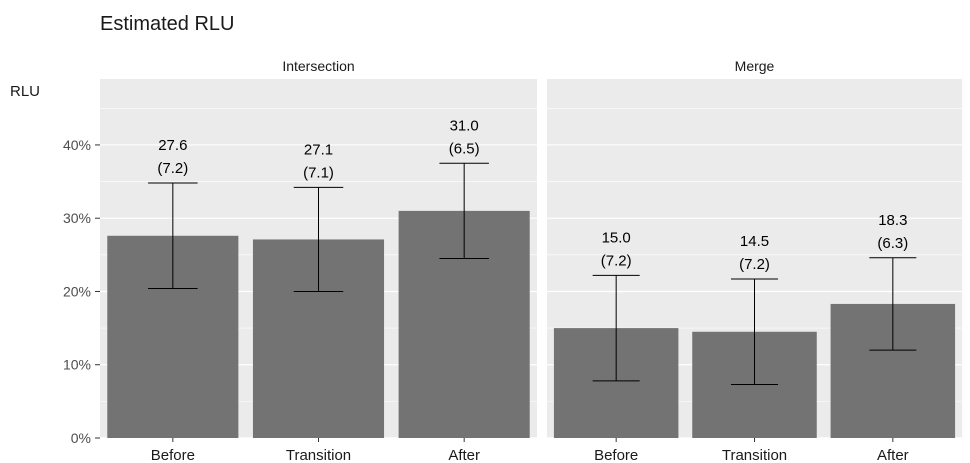 The image size is (970, 463). I want to click on se-label: (6.5), so click(464, 148).